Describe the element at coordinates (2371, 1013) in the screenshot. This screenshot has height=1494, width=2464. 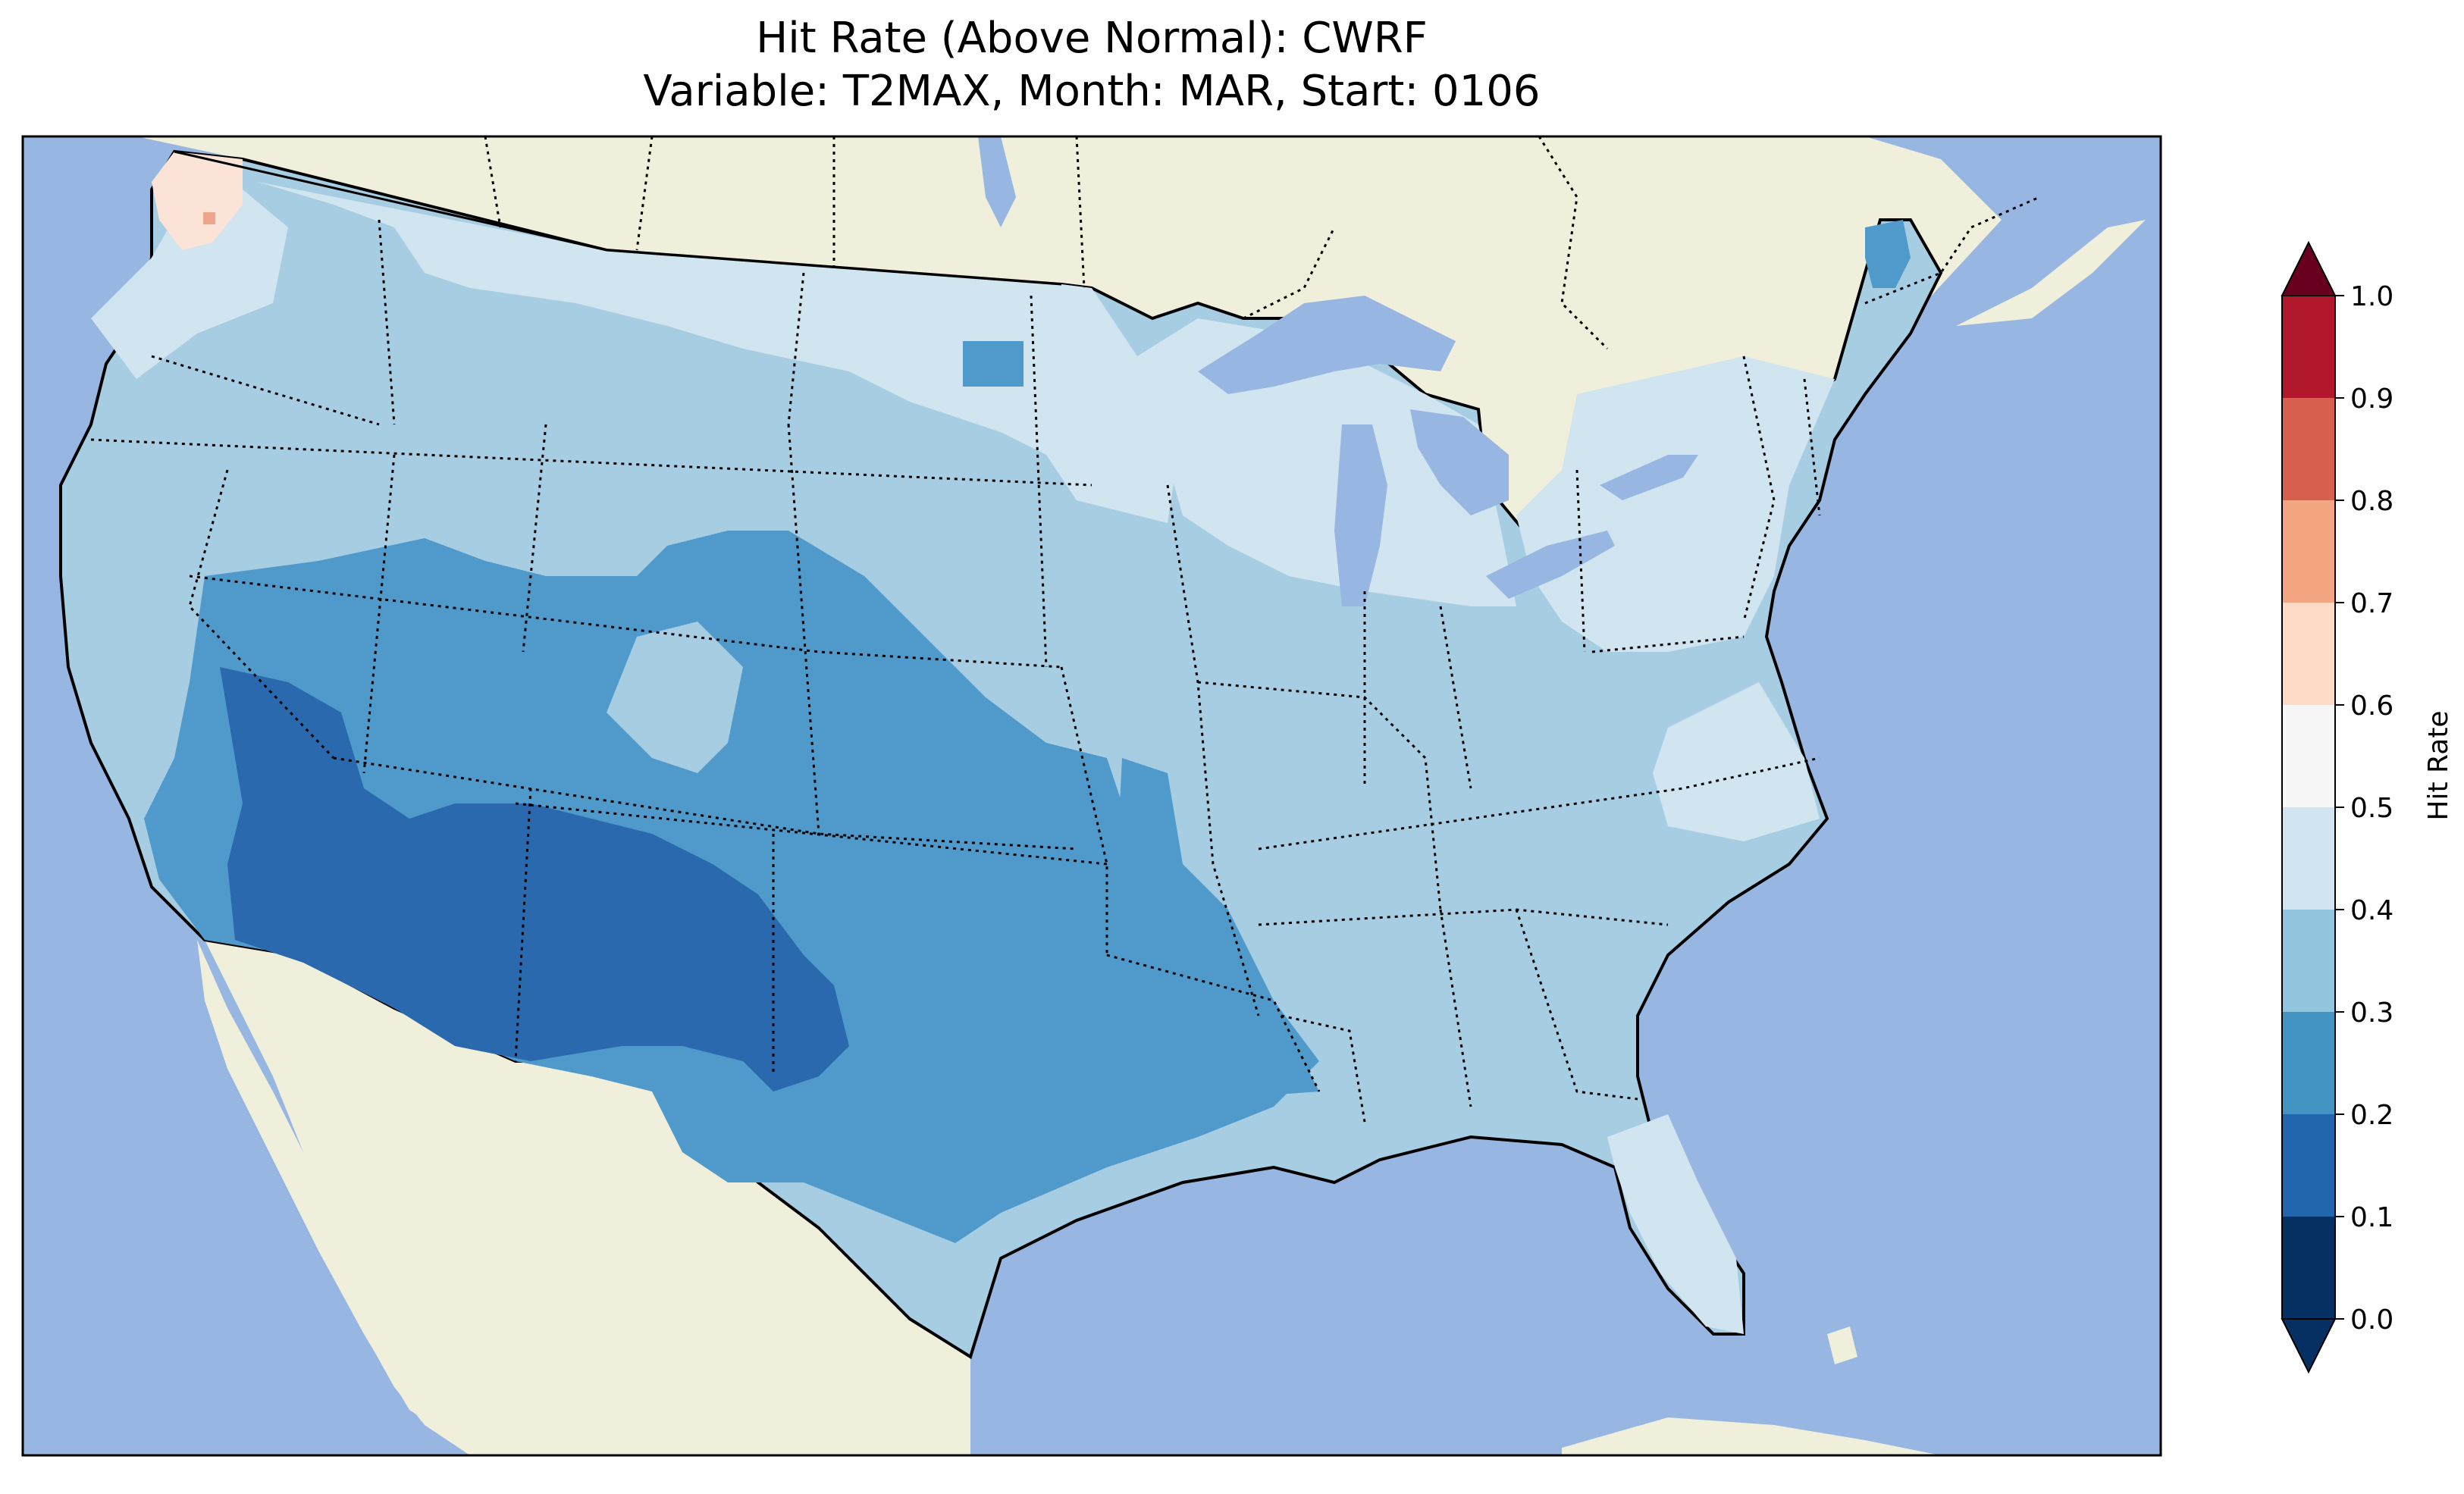
I see `colorbar-tick-label: 0.3` at that location.